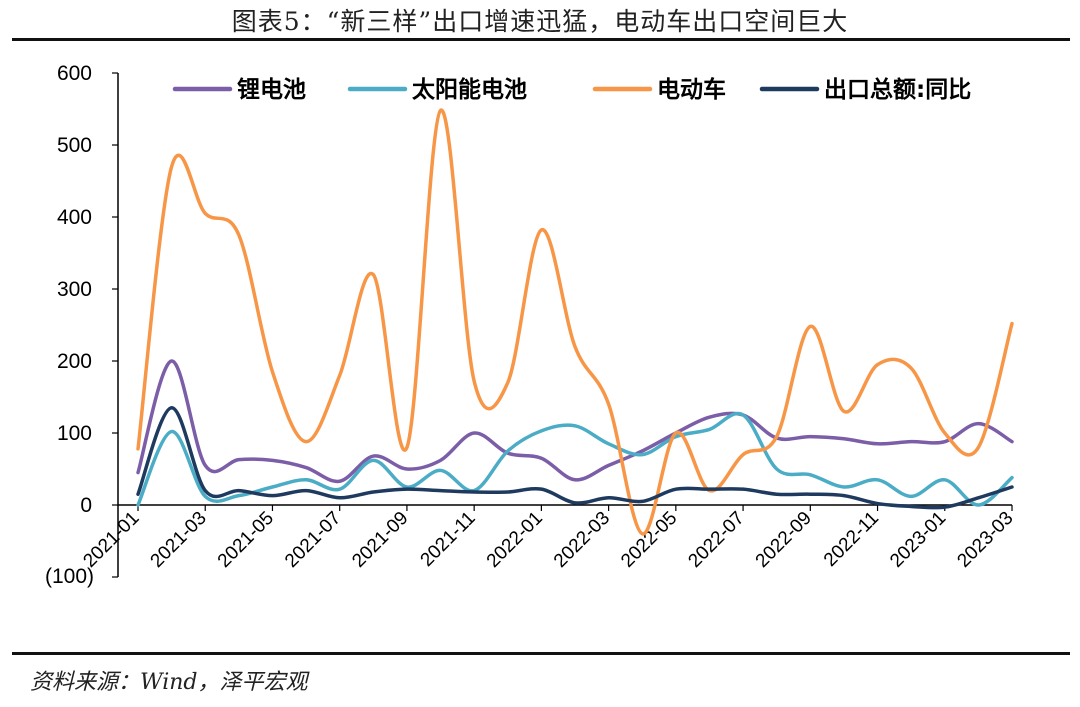 Image resolution: width=1080 pixels, height=707 pixels. I want to click on x-tick-label: 2021-01, so click(111, 540).